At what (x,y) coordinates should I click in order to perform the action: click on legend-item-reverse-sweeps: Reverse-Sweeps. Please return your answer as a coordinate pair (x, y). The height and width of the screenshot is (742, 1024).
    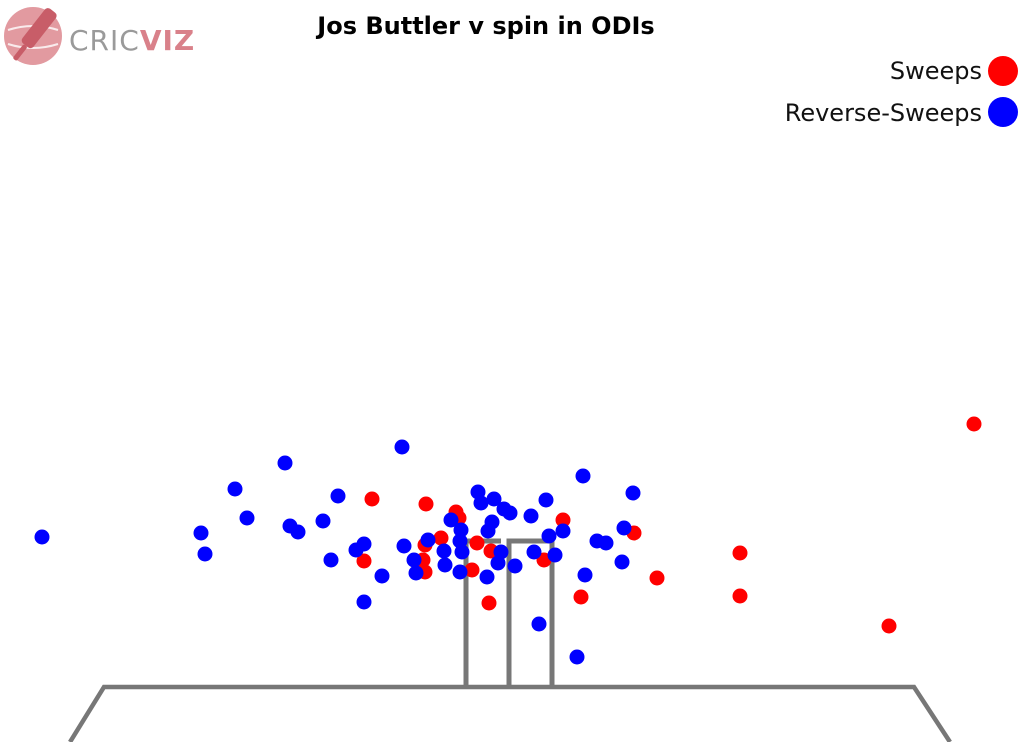
    Looking at the image, I should click on (901, 112).